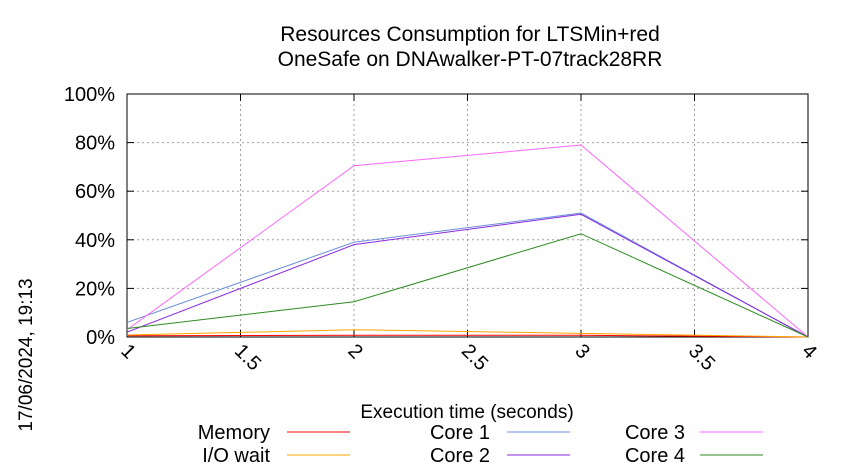 This screenshot has width=850, height=475. What do you see at coordinates (89, 95) in the screenshot?
I see `y-tick-label: 100%` at bounding box center [89, 95].